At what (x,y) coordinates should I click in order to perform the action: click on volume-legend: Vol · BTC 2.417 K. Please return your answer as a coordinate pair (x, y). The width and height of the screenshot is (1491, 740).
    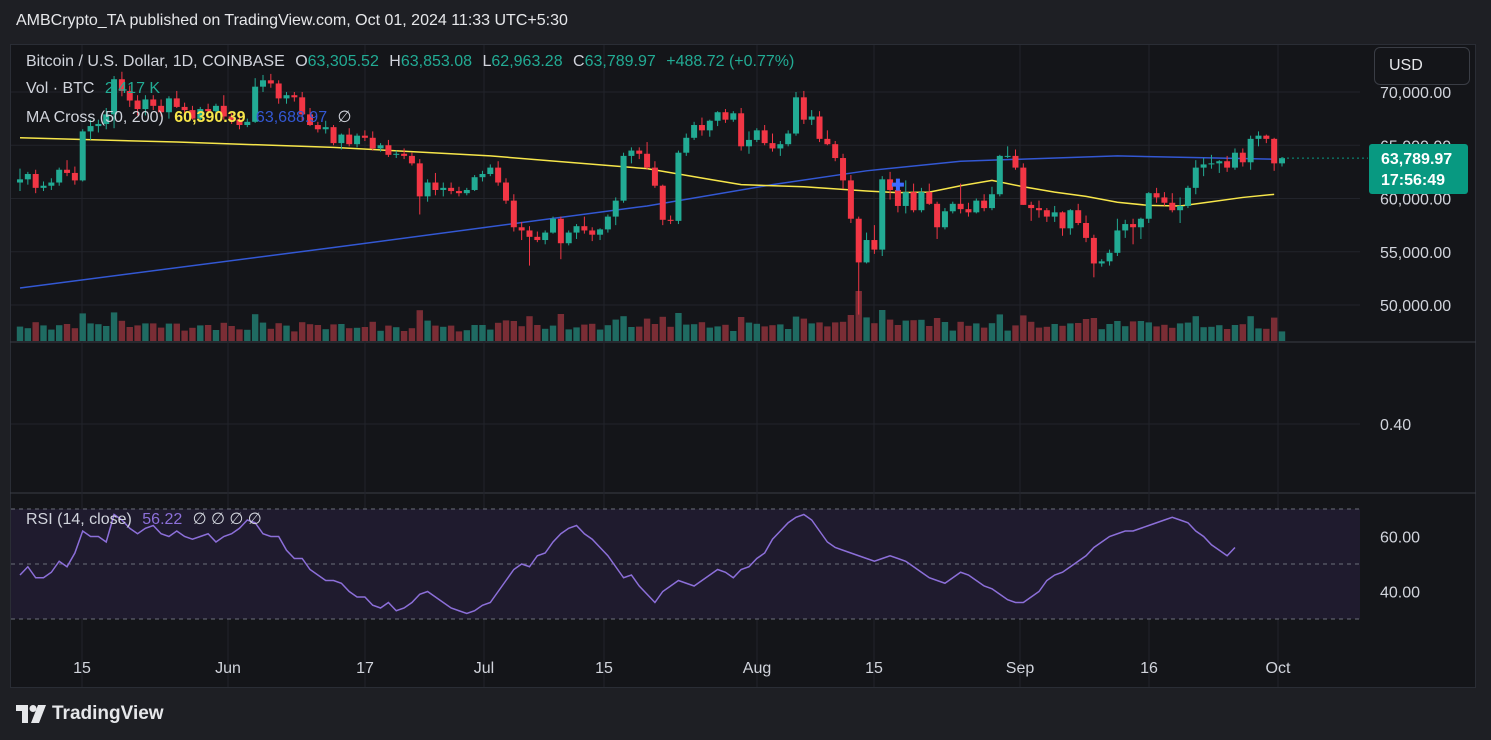
    Looking at the image, I should click on (96, 89).